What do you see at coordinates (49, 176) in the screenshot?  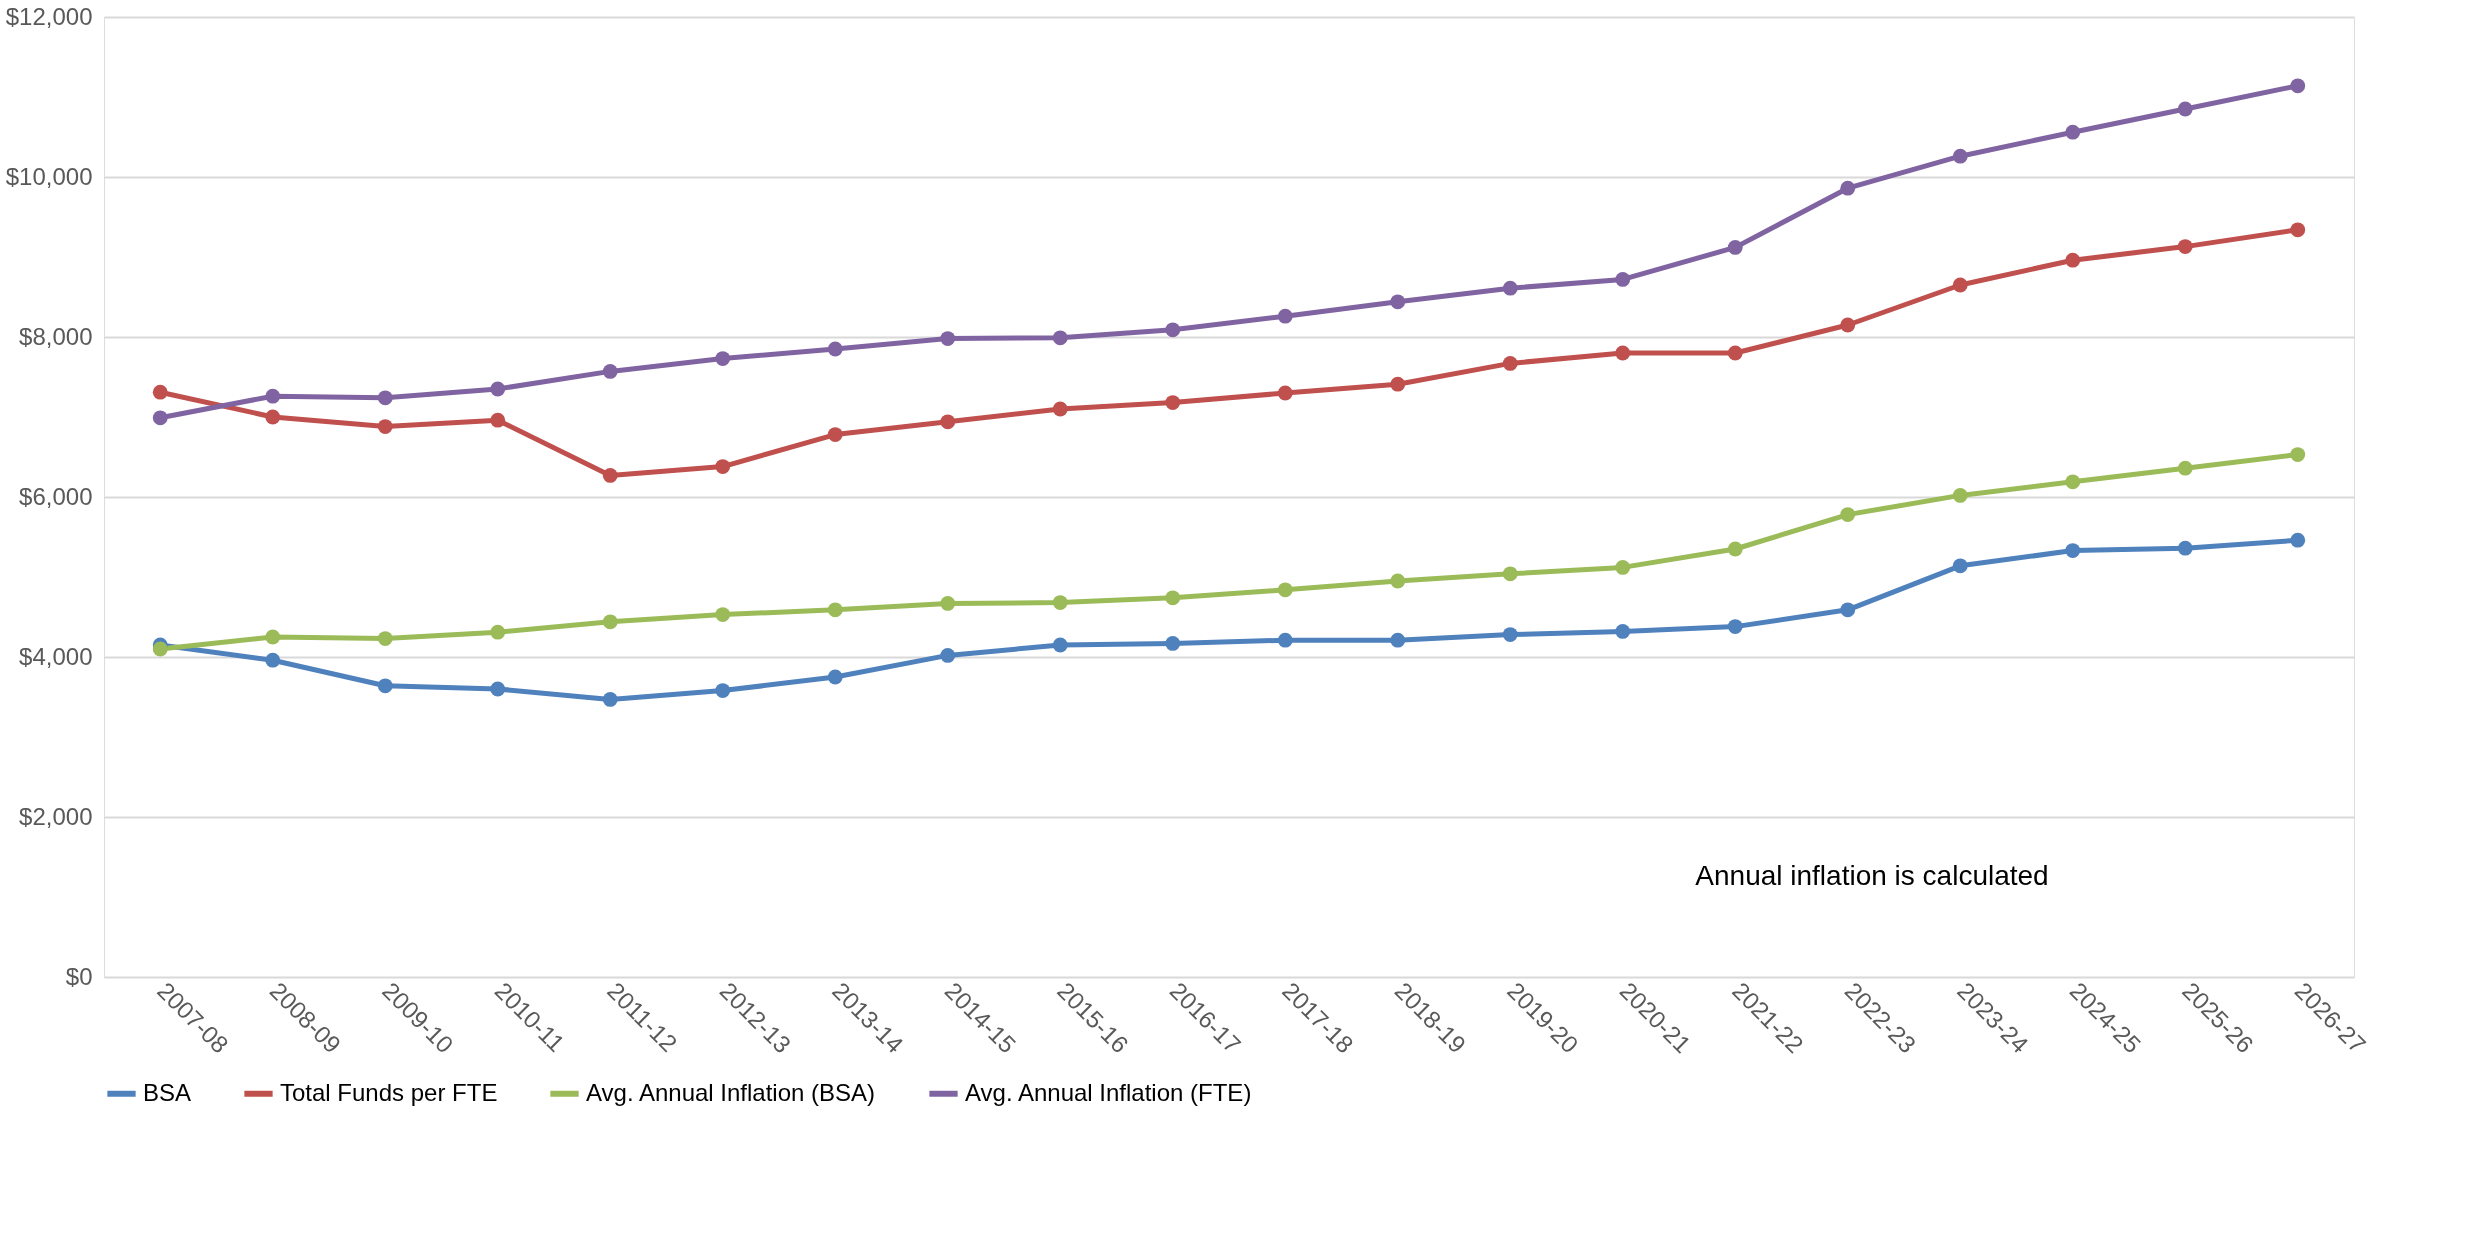 I see `y-tick-label: $10,000` at bounding box center [49, 176].